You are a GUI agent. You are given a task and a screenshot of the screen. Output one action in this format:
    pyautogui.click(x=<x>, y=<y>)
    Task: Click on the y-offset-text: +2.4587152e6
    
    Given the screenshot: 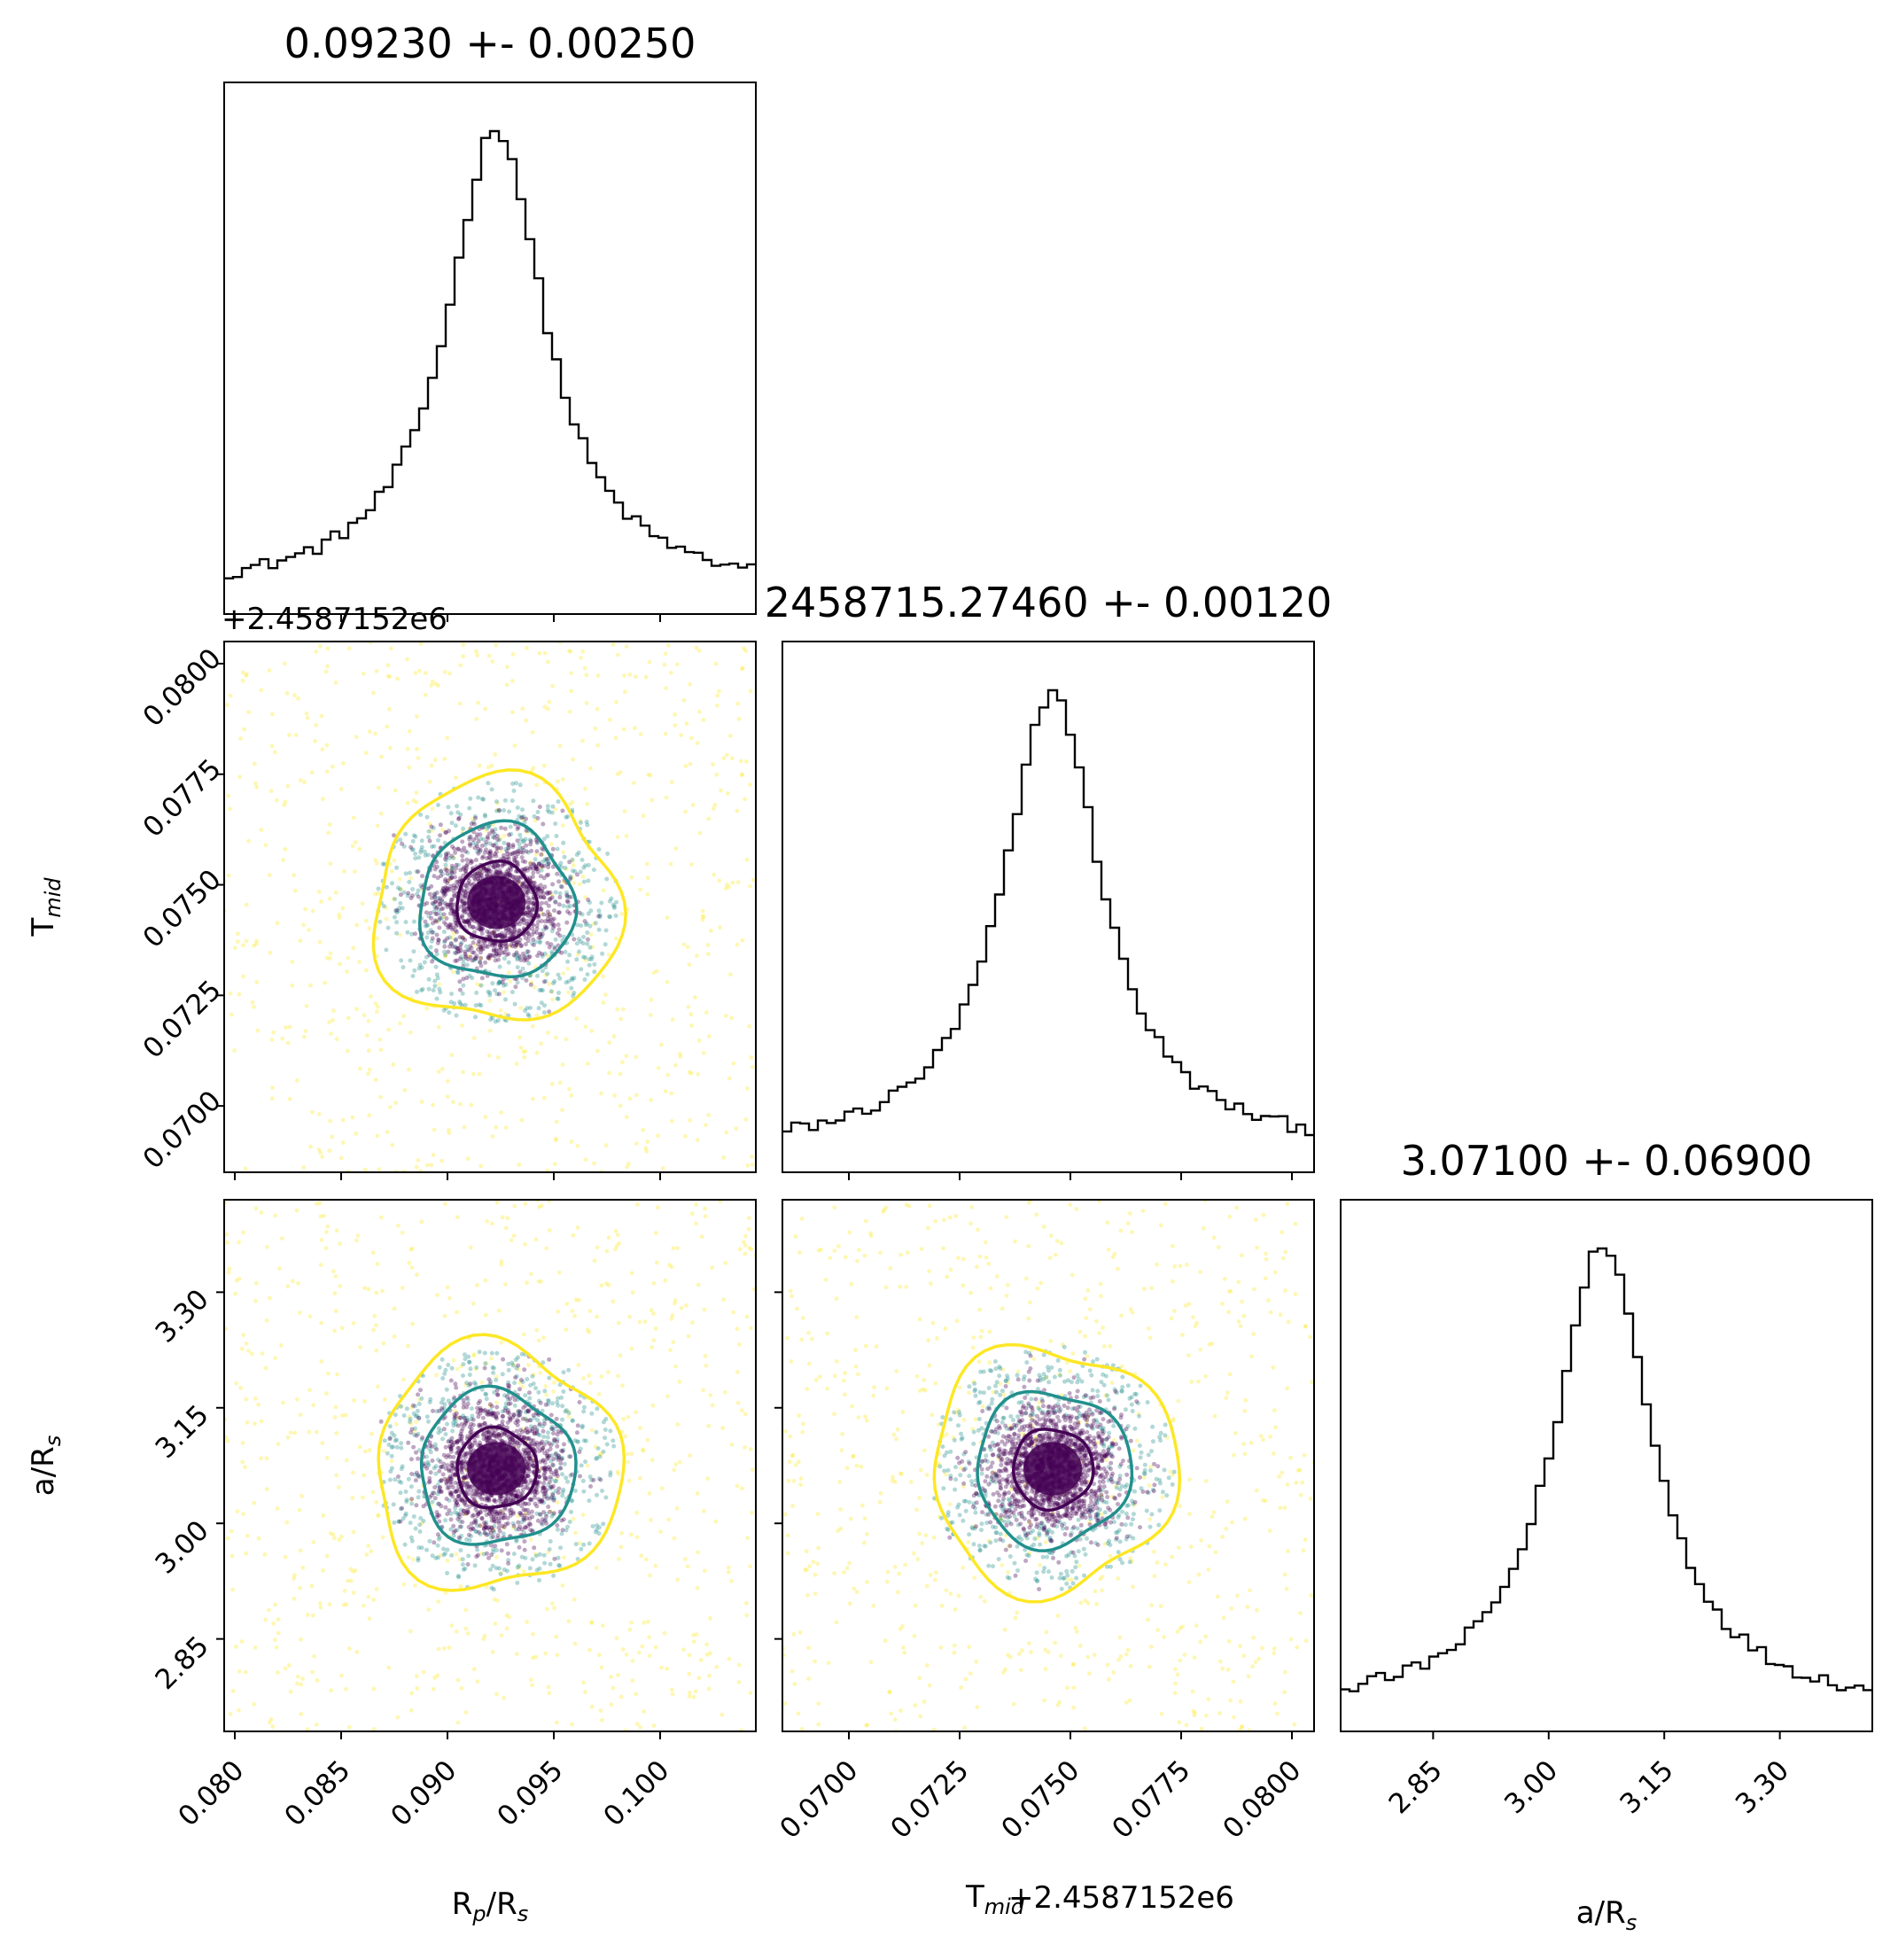 What is the action you would take?
    pyautogui.click(x=334, y=619)
    